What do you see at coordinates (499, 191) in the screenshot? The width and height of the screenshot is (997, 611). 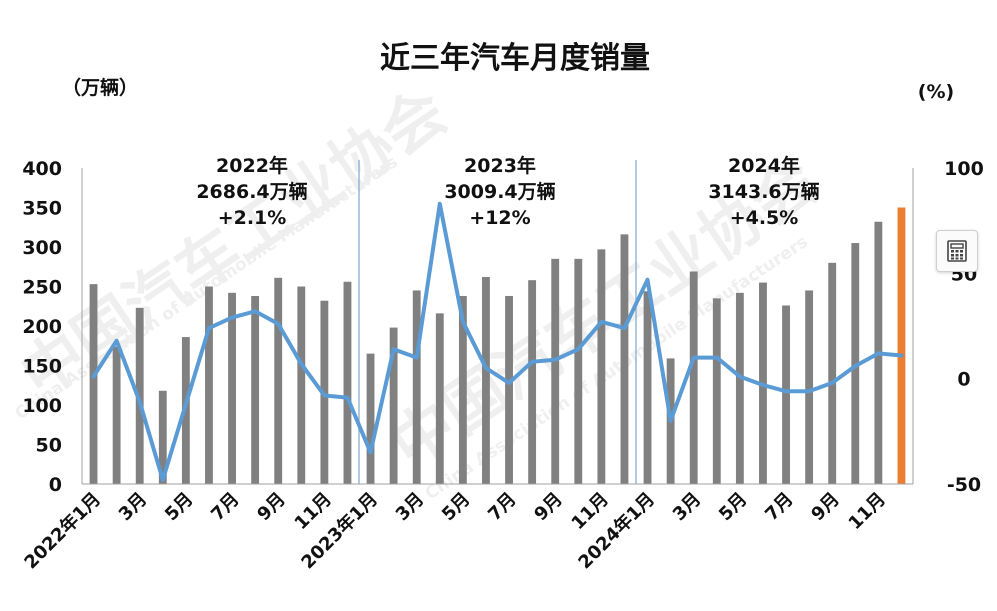 I see `annotation-total: 3009.4万辆` at bounding box center [499, 191].